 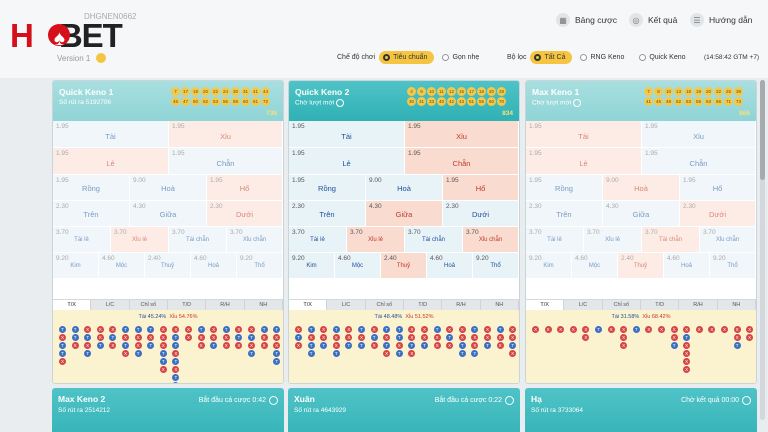 What do you see at coordinates (551, 57) in the screenshot?
I see `filter-all-radio: Tất Cả` at bounding box center [551, 57].